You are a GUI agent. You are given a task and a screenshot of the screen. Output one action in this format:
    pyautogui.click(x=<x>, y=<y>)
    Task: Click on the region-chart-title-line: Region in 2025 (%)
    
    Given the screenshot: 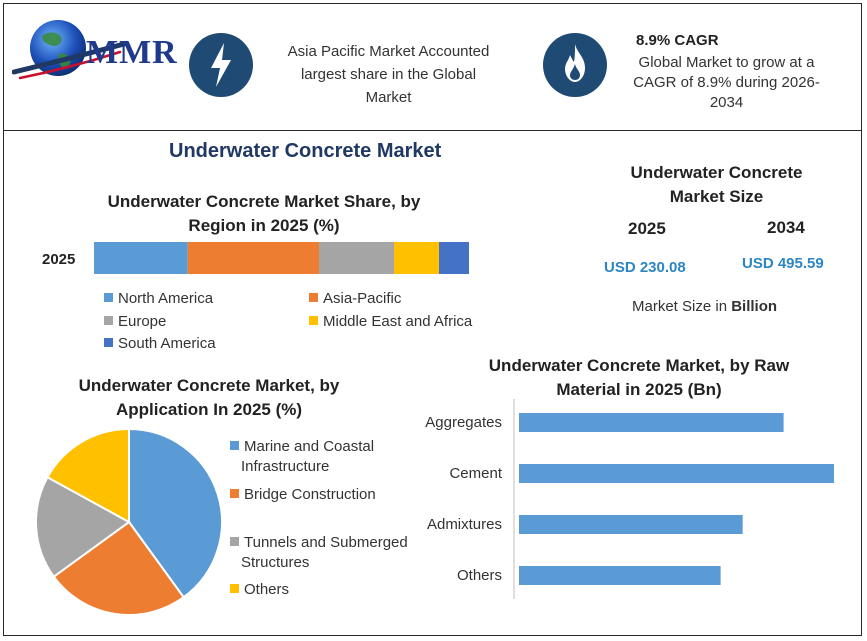 What is the action you would take?
    pyautogui.click(x=264, y=225)
    